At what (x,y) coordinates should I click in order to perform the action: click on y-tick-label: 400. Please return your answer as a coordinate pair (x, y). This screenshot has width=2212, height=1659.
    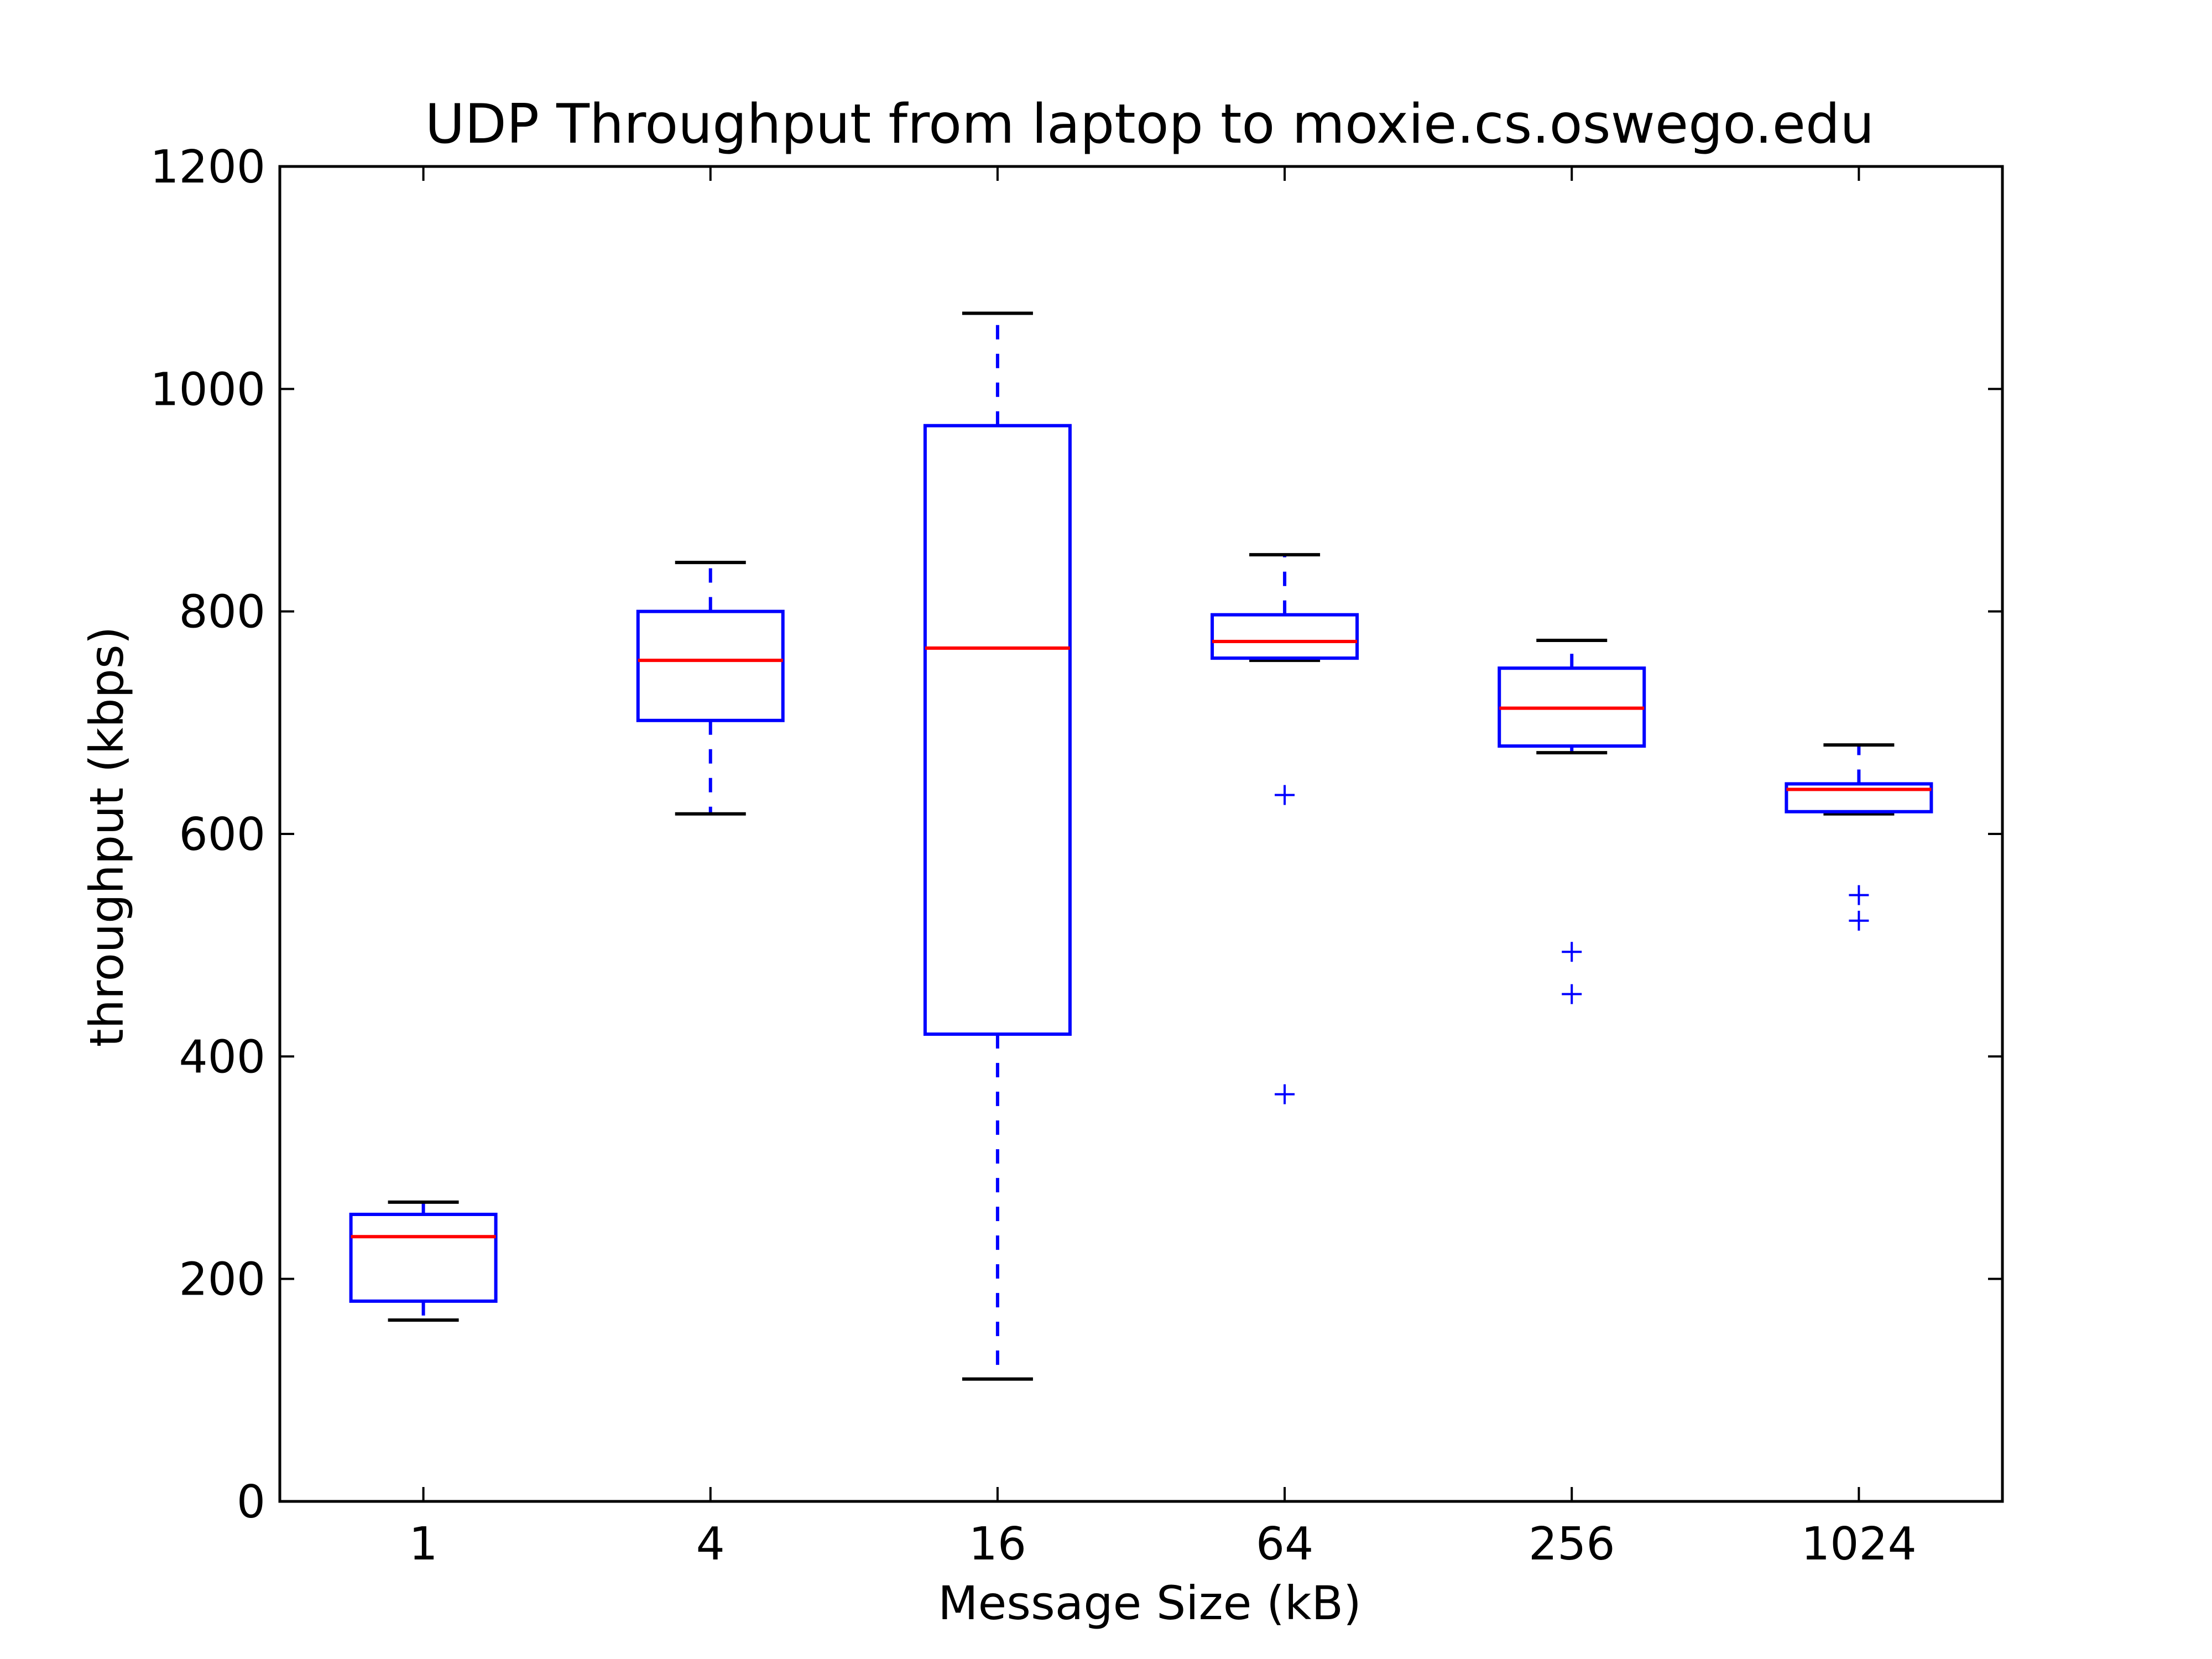
    Looking at the image, I should click on (222, 1057).